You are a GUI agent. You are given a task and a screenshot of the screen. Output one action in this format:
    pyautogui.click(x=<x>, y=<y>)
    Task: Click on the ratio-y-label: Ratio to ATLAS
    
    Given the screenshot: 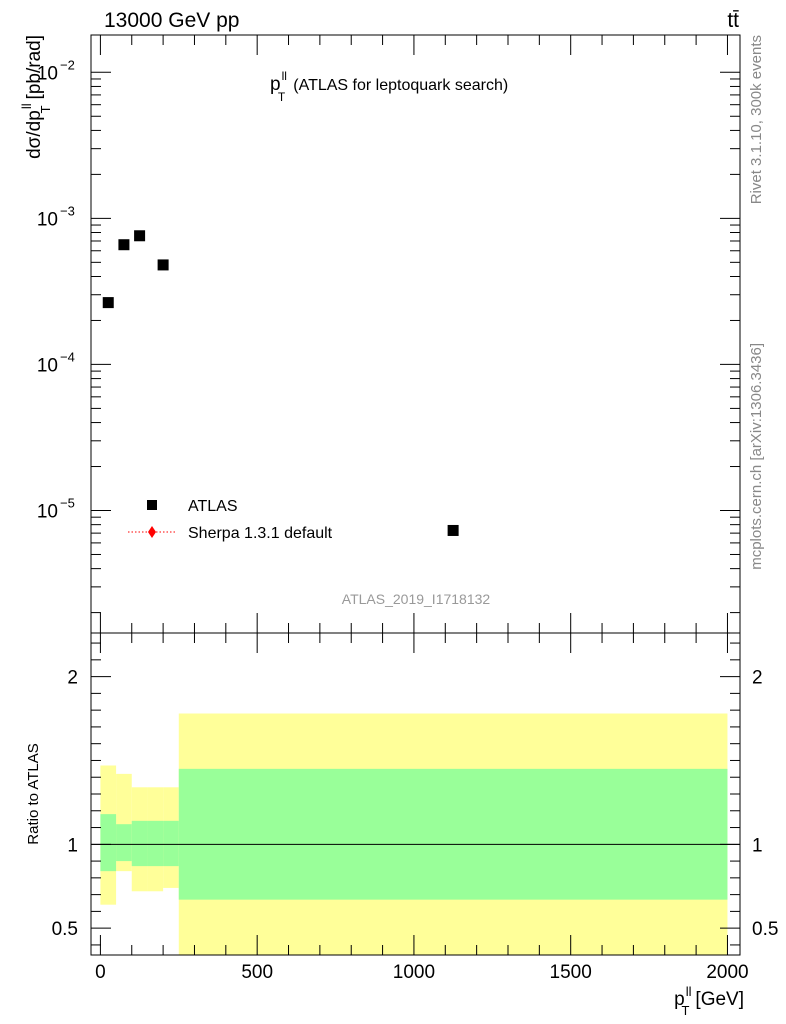 What is the action you would take?
    pyautogui.click(x=33, y=793)
    